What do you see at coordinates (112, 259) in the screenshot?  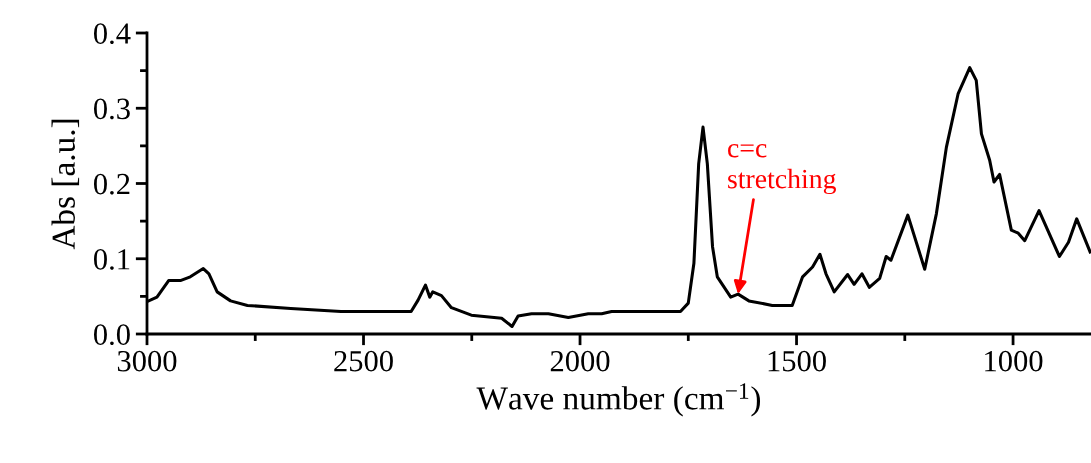 I see `y-tick-label: 0.1` at bounding box center [112, 259].